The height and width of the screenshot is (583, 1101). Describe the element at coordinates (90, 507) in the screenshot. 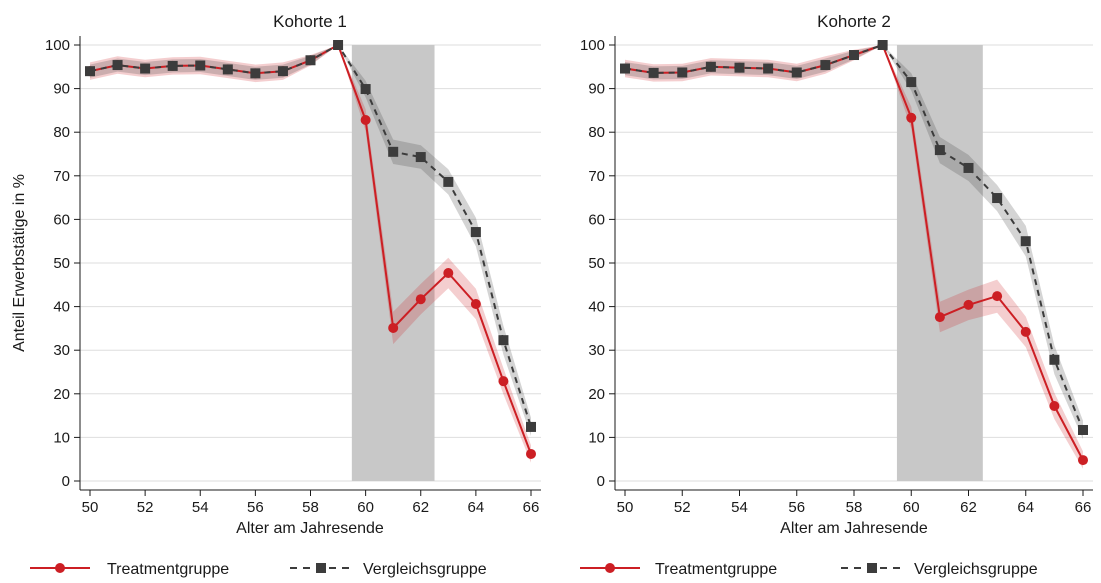

I see `x-tick-label: 50` at that location.